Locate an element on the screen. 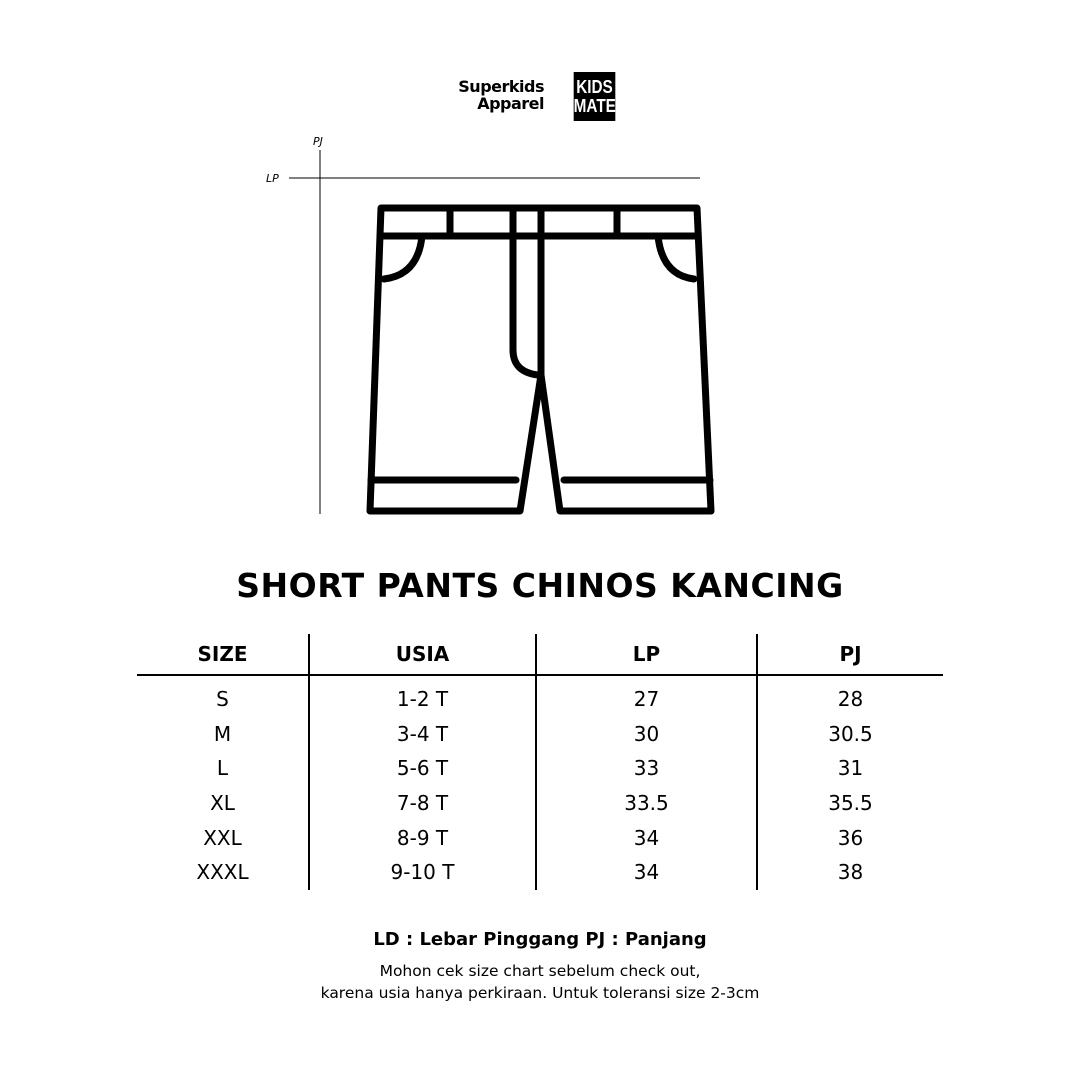  table-cell: 38 is located at coordinates (849, 872).